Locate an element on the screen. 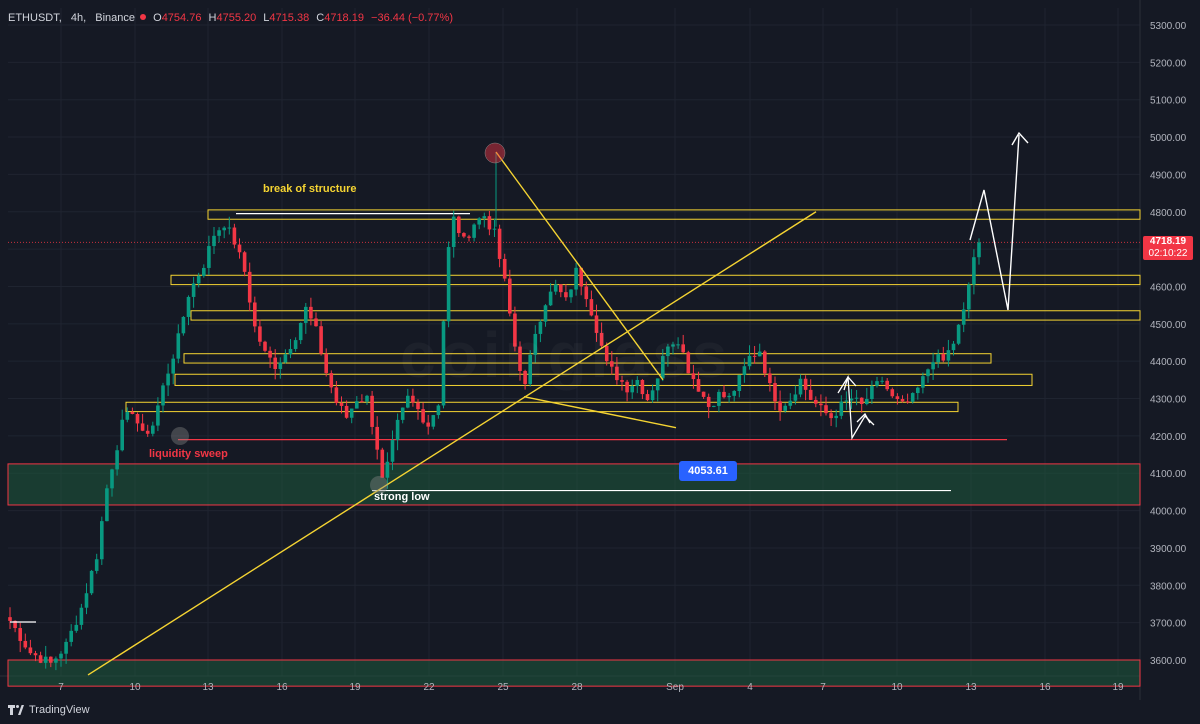  annotation-break-of-structure: break of structure is located at coordinates (310, 189).